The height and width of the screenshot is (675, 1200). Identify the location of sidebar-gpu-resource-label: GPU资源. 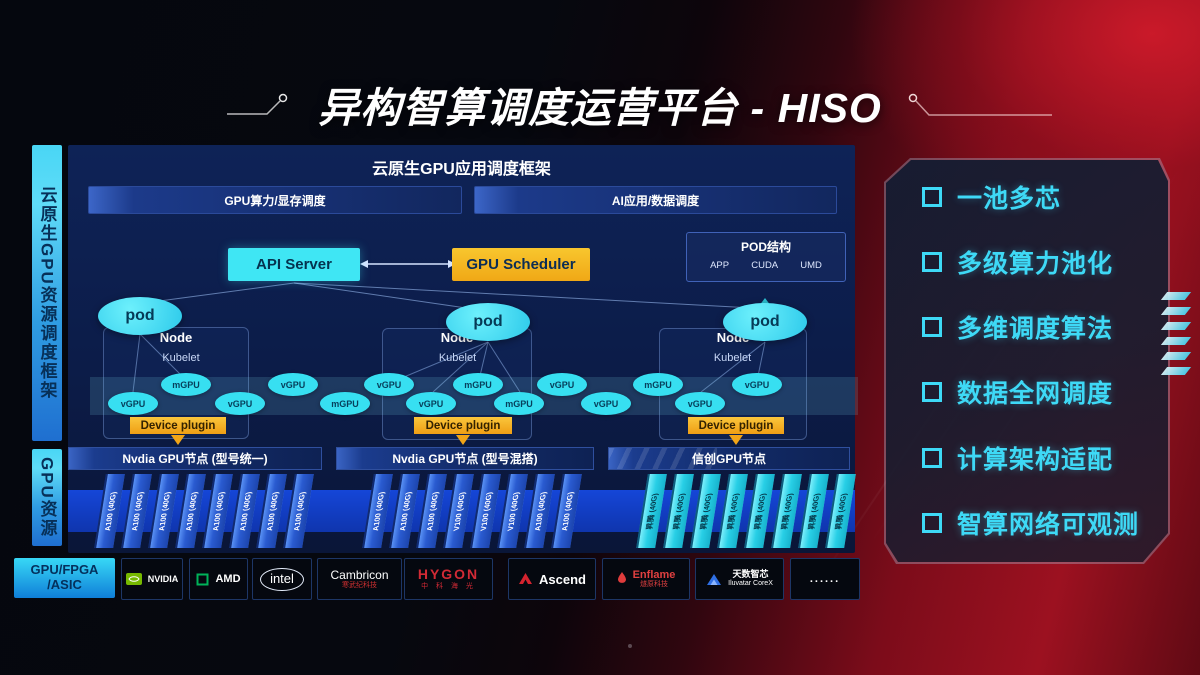
(47, 497).